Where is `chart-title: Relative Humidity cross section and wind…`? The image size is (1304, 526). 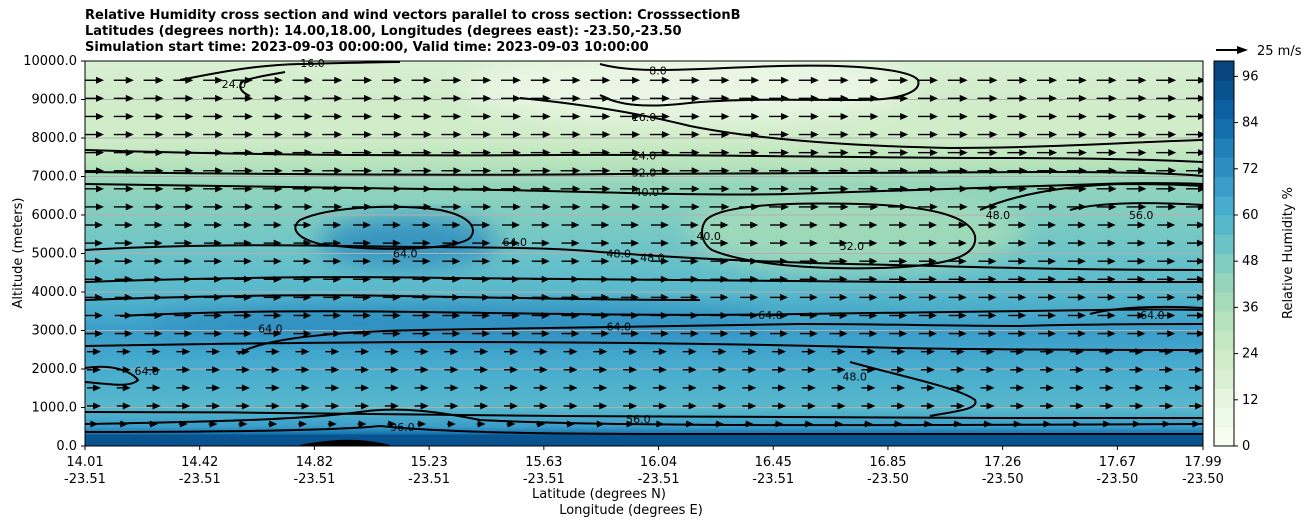 chart-title: Relative Humidity cross section and wind… is located at coordinates (413, 32).